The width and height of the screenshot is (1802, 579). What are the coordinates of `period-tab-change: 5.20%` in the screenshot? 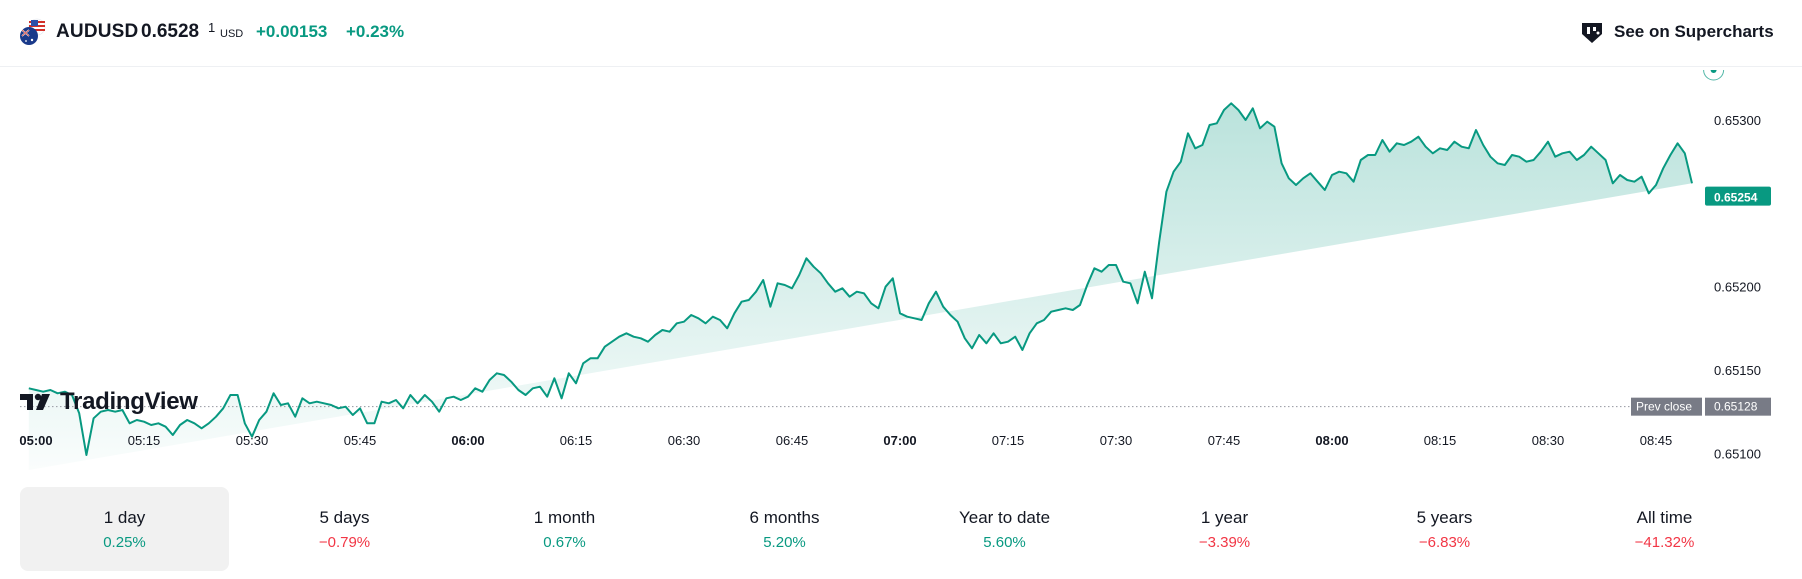 It's located at (784, 542).